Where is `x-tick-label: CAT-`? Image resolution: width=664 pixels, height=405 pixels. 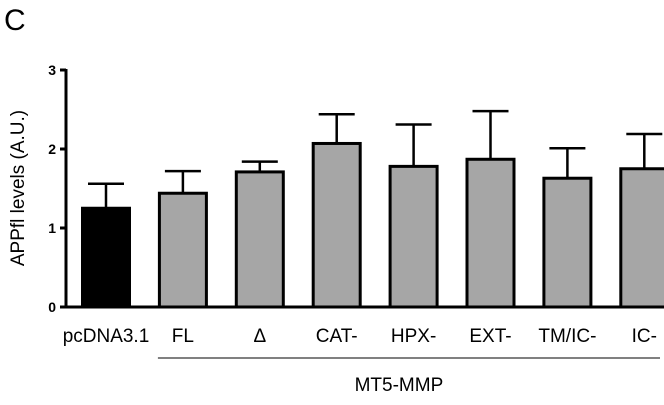 x-tick-label: CAT- is located at coordinates (337, 336).